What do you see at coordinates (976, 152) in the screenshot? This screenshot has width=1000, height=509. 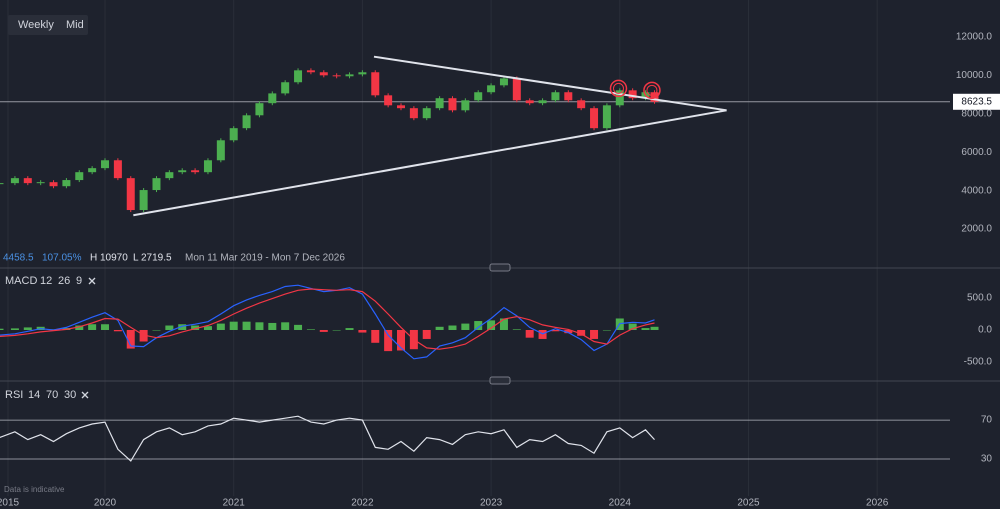 I see `y-tick-label: 6000.0` at bounding box center [976, 152].